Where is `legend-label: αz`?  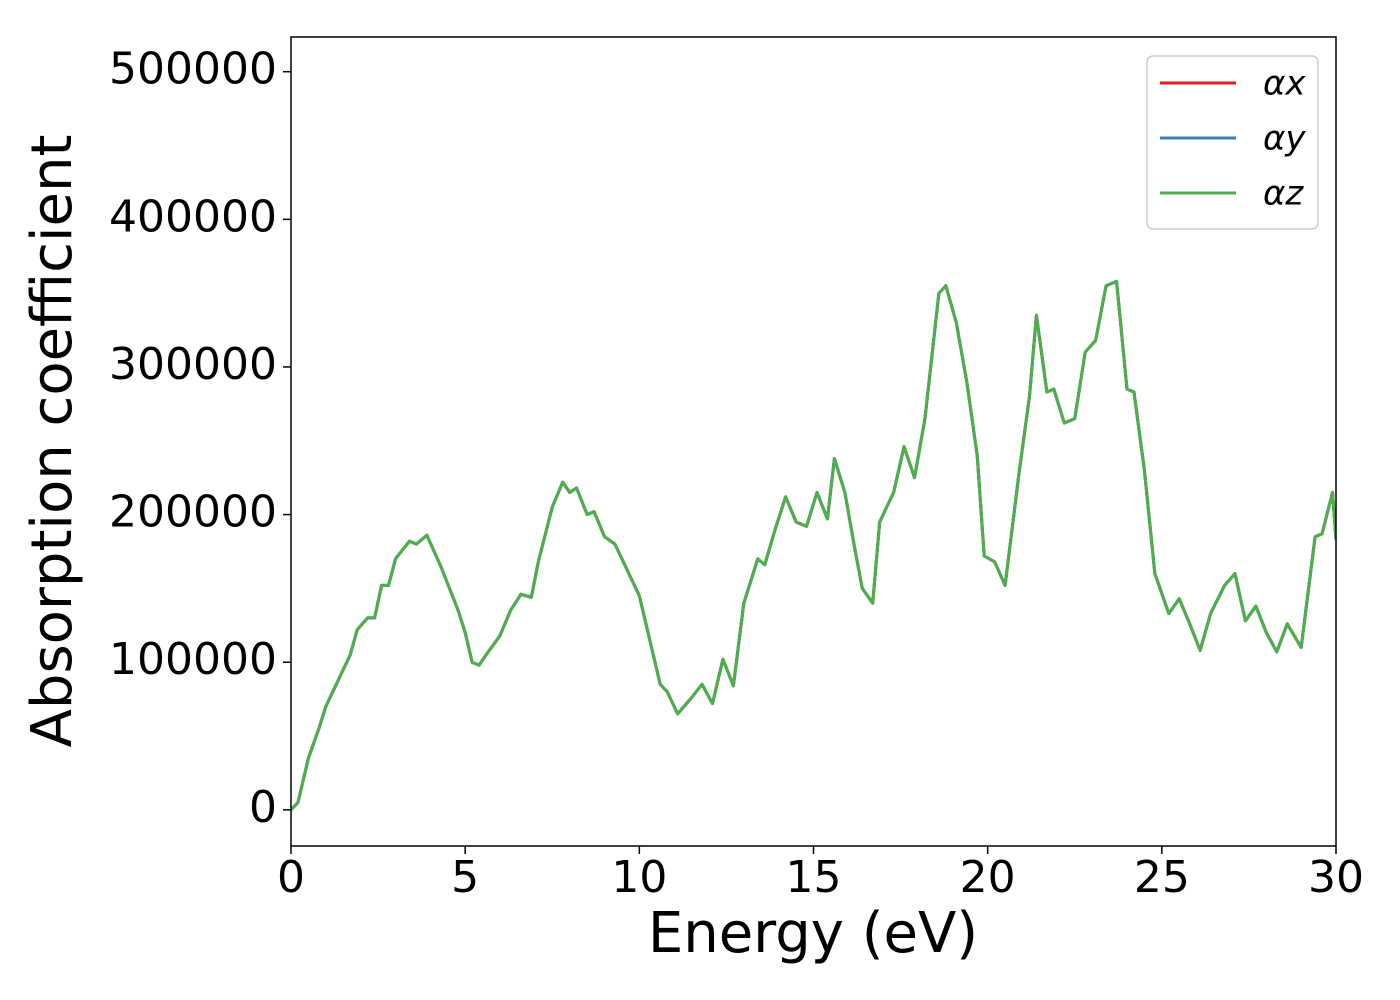 legend-label: αz is located at coordinates (1283, 194).